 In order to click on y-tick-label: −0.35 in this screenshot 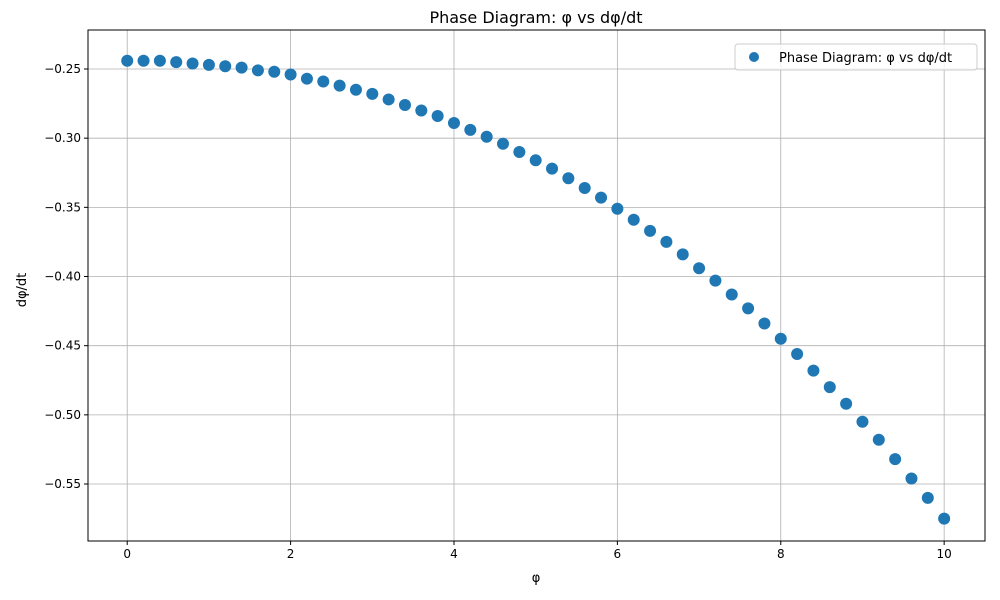, I will do `click(62, 207)`.